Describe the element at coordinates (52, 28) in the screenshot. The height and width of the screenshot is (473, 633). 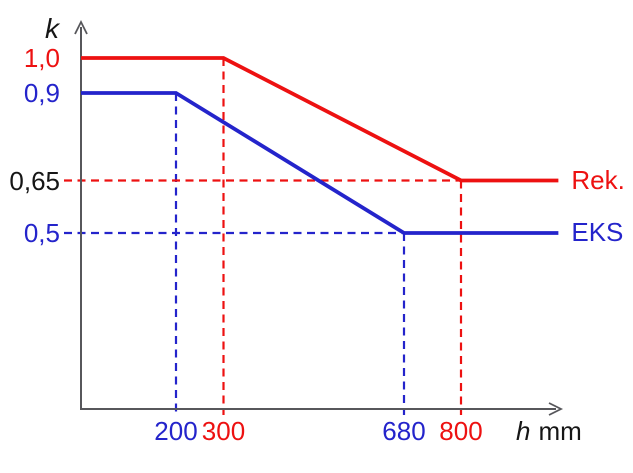
I see `y-axis-label: k` at that location.